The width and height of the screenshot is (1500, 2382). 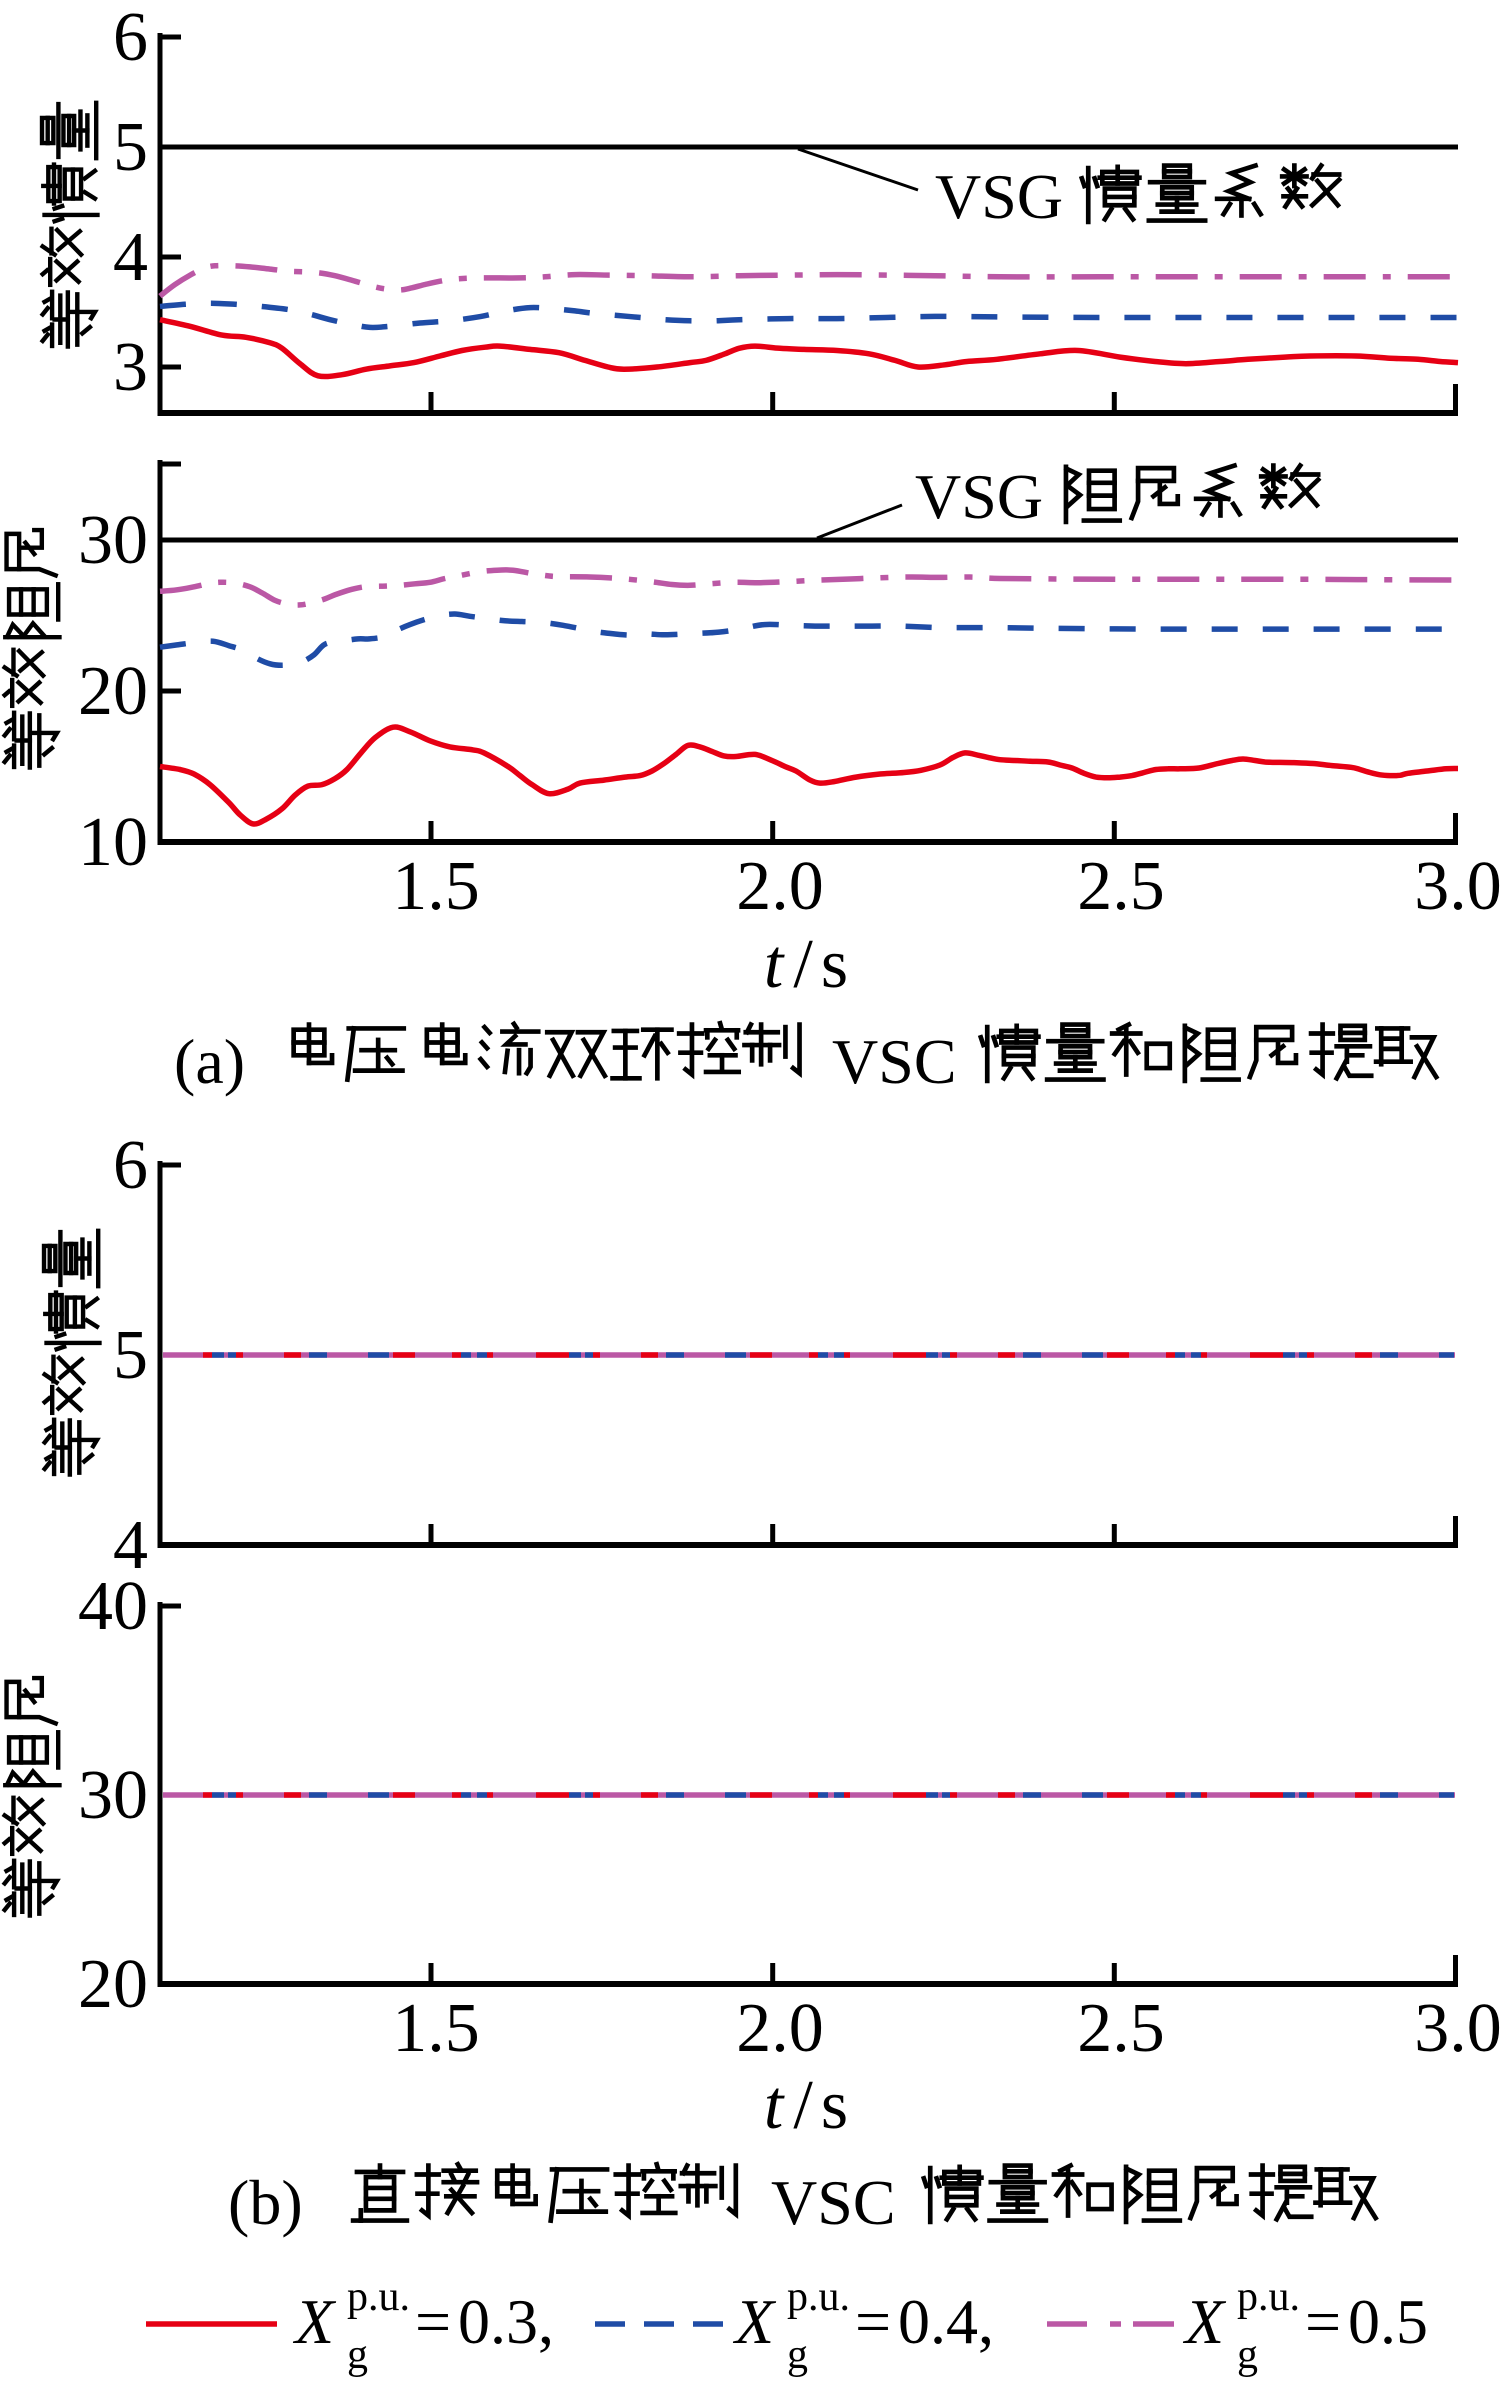 I want to click on svg-text: 0.4,, so click(x=946, y=2321).